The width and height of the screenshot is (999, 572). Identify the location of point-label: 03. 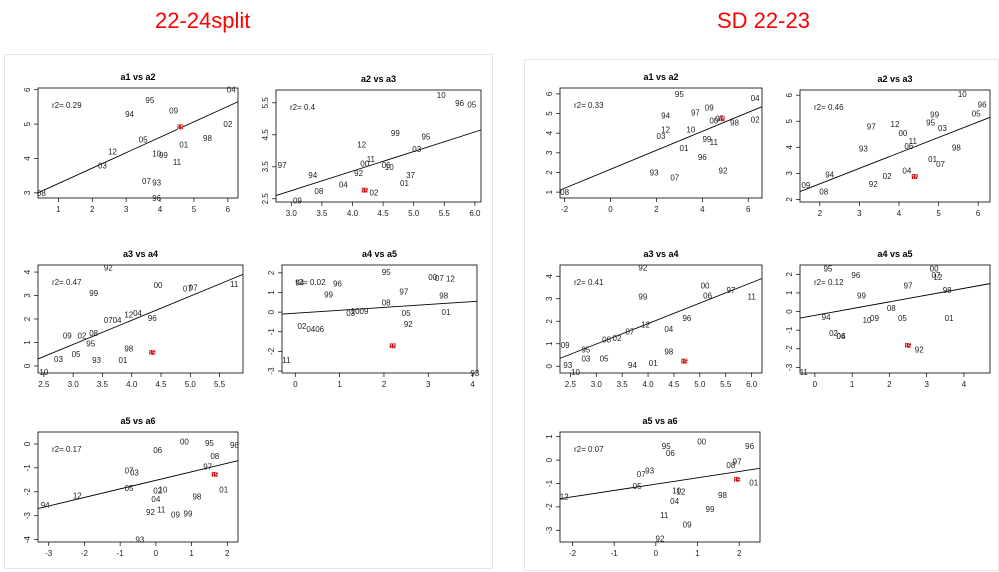
(134, 473).